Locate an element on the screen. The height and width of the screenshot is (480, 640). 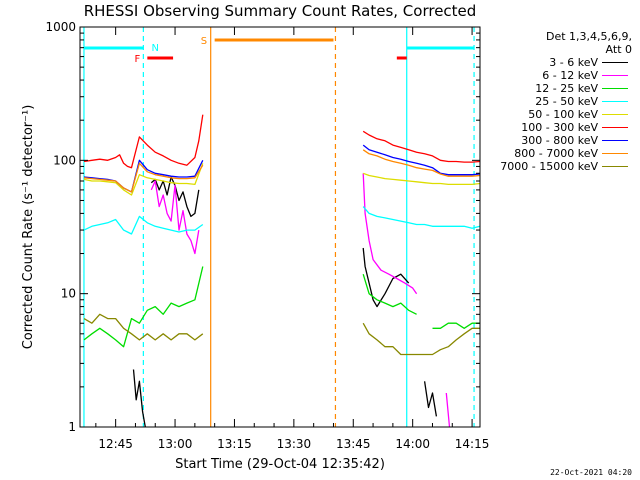
legend-item: 7000 - 15000 keV is located at coordinates (551, 166).